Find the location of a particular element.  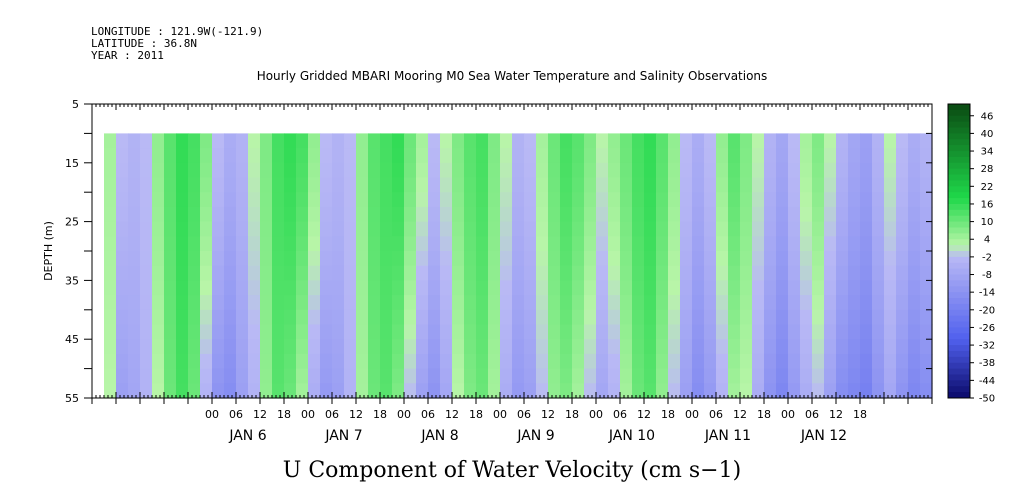

colorbar-label: -26 is located at coordinates (987, 328).